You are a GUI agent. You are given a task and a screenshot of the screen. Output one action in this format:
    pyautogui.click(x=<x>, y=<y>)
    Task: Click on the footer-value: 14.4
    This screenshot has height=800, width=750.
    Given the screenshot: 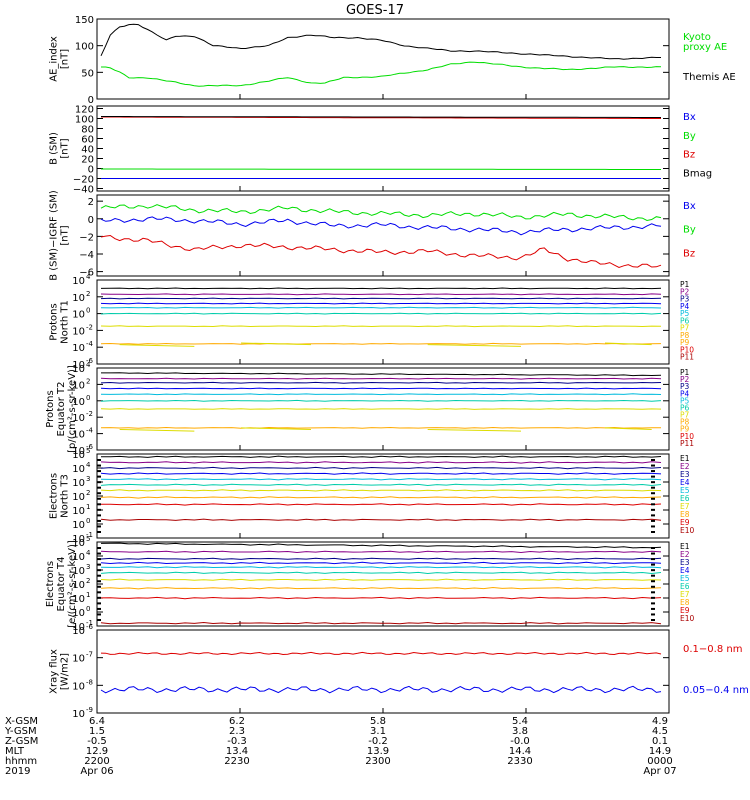 What is the action you would take?
    pyautogui.click(x=520, y=751)
    